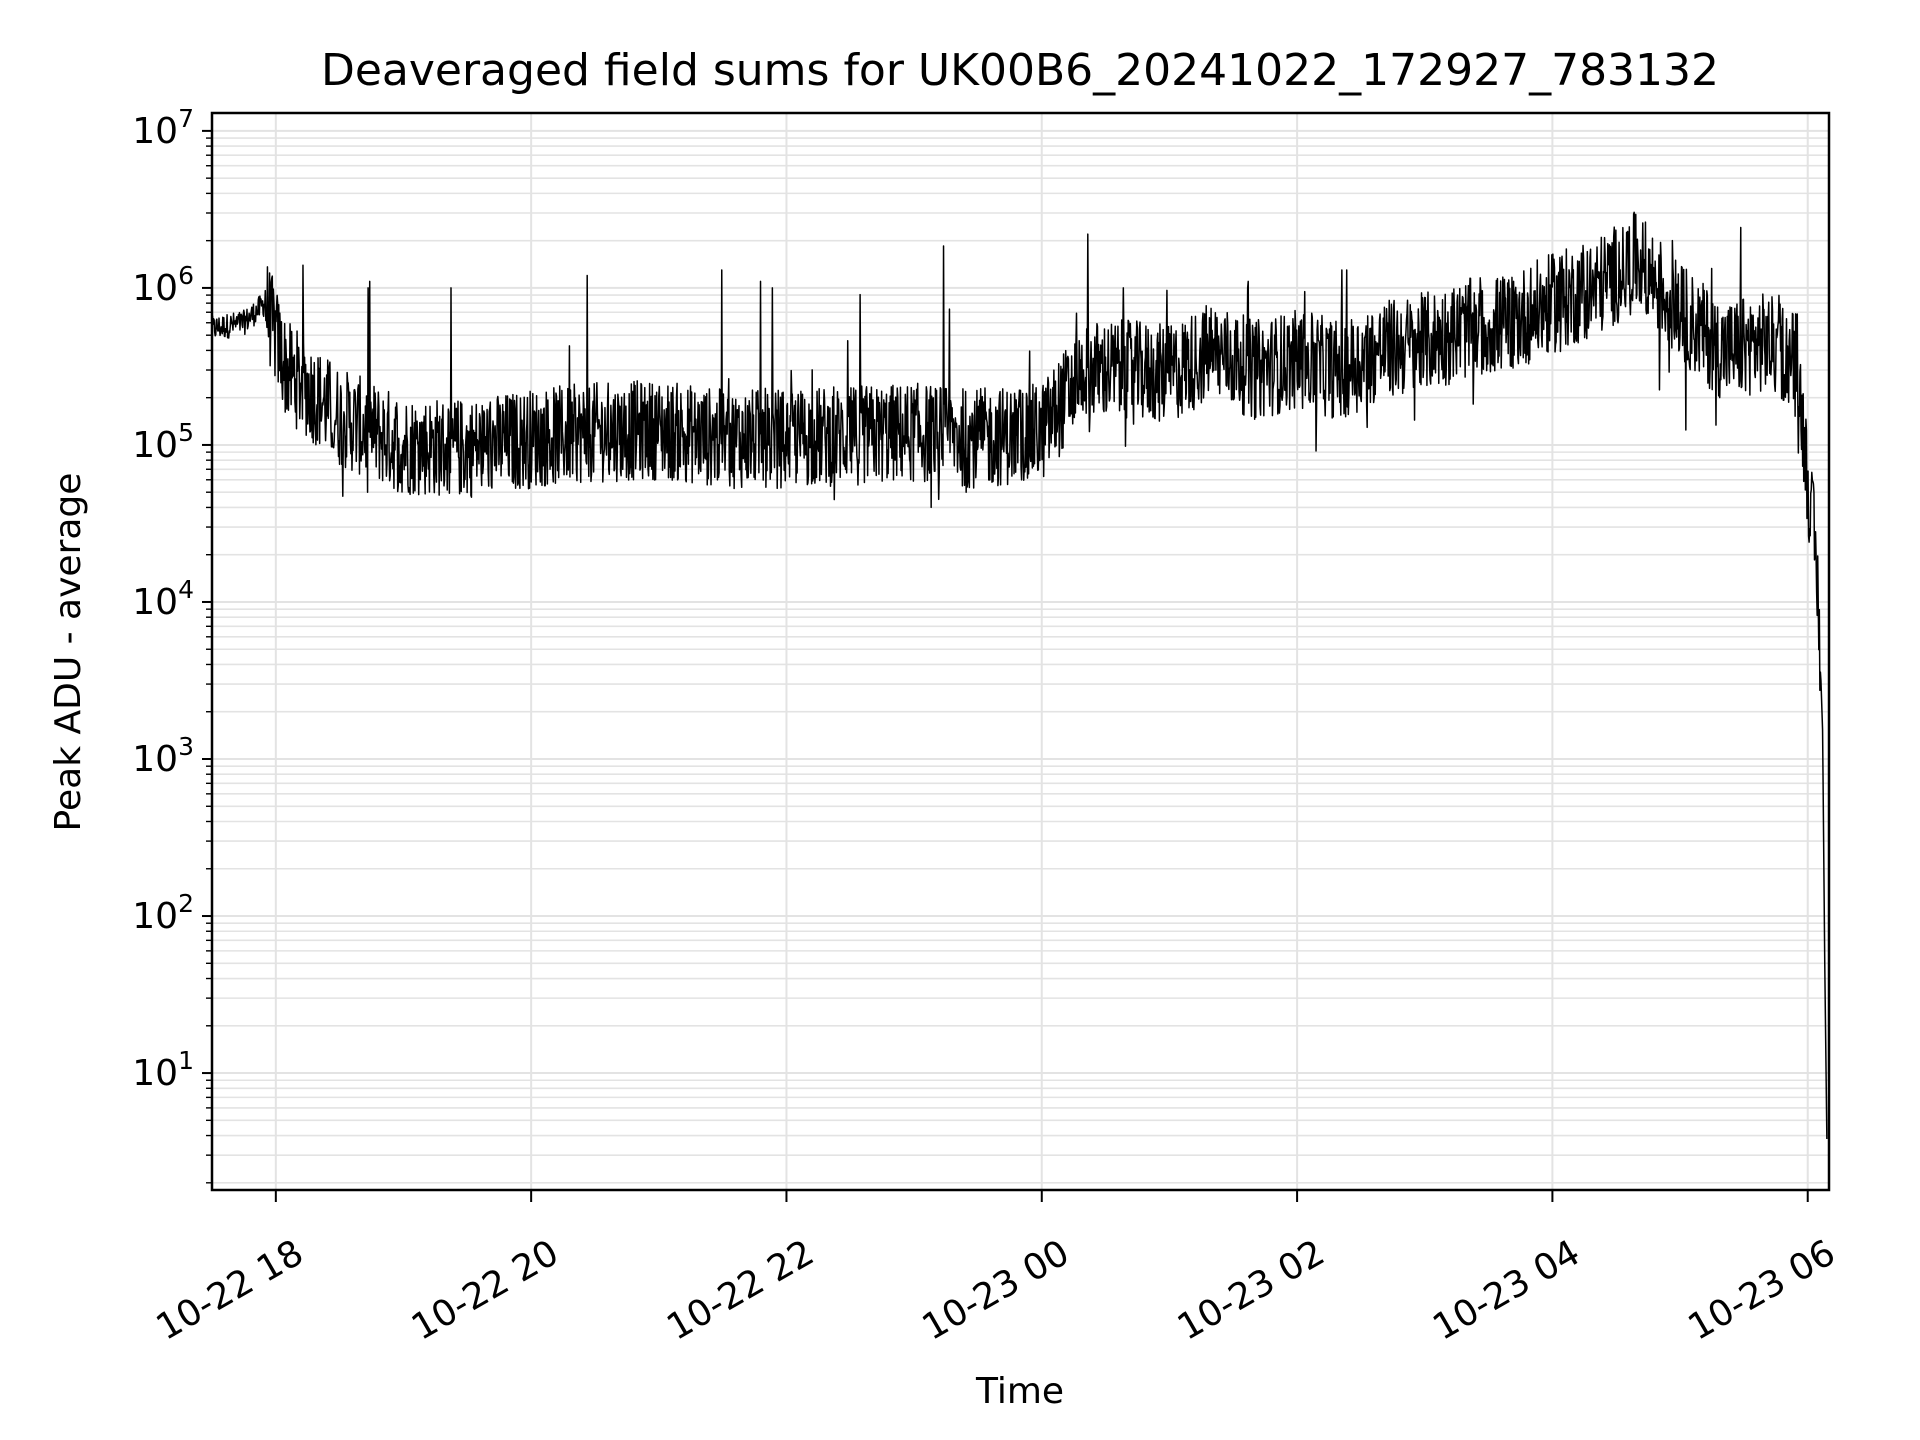 The width and height of the screenshot is (1920, 1440). I want to click on y-tick-label: 10¹, so click(163, 1070).